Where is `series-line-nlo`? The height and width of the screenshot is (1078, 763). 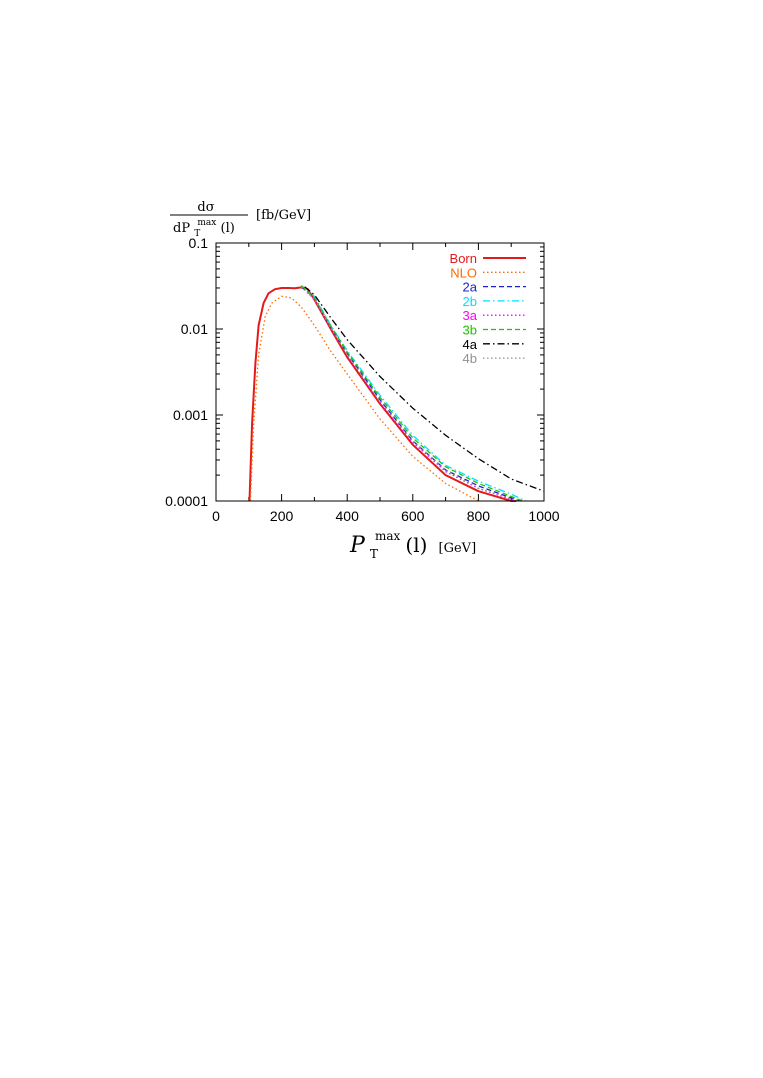 series-line-nlo is located at coordinates (364, 398).